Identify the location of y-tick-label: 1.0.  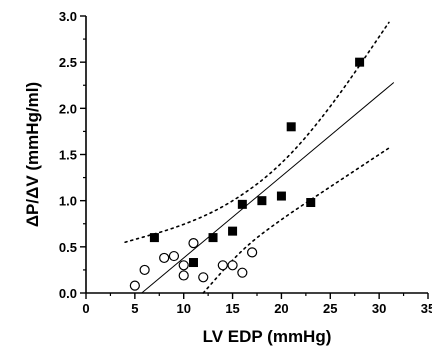
(68, 201).